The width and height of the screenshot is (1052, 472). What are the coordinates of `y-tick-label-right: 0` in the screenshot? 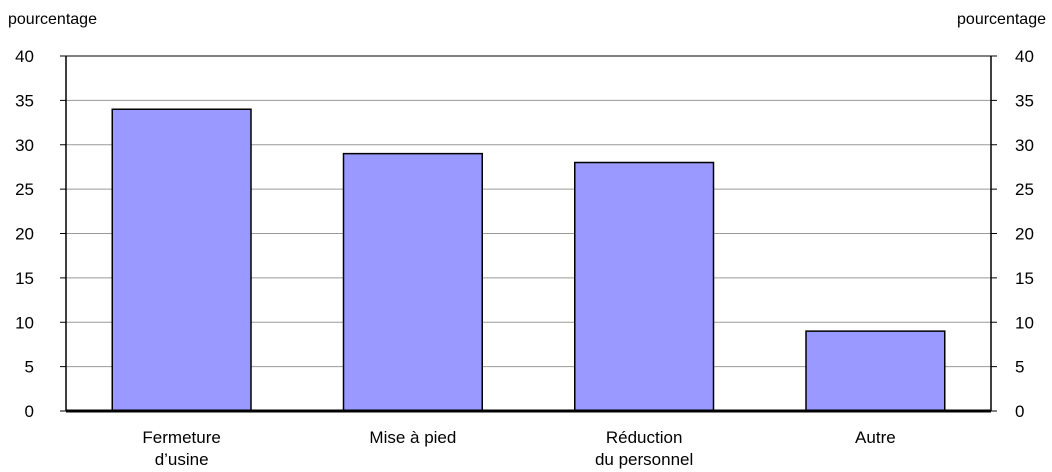 It's located at (1019, 411).